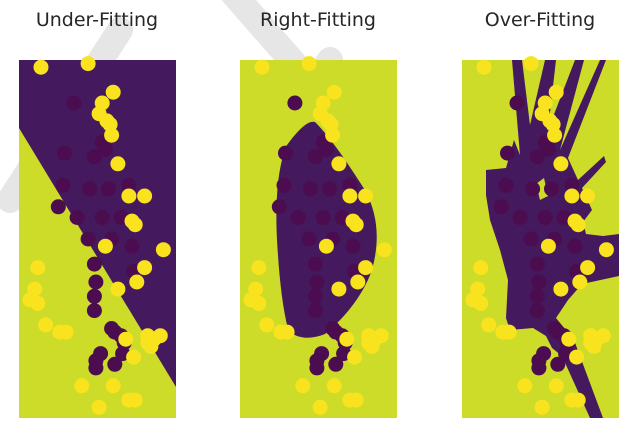 The height and width of the screenshot is (444, 633). What do you see at coordinates (318, 20) in the screenshot?
I see `panel-title: Right-Fitting` at bounding box center [318, 20].